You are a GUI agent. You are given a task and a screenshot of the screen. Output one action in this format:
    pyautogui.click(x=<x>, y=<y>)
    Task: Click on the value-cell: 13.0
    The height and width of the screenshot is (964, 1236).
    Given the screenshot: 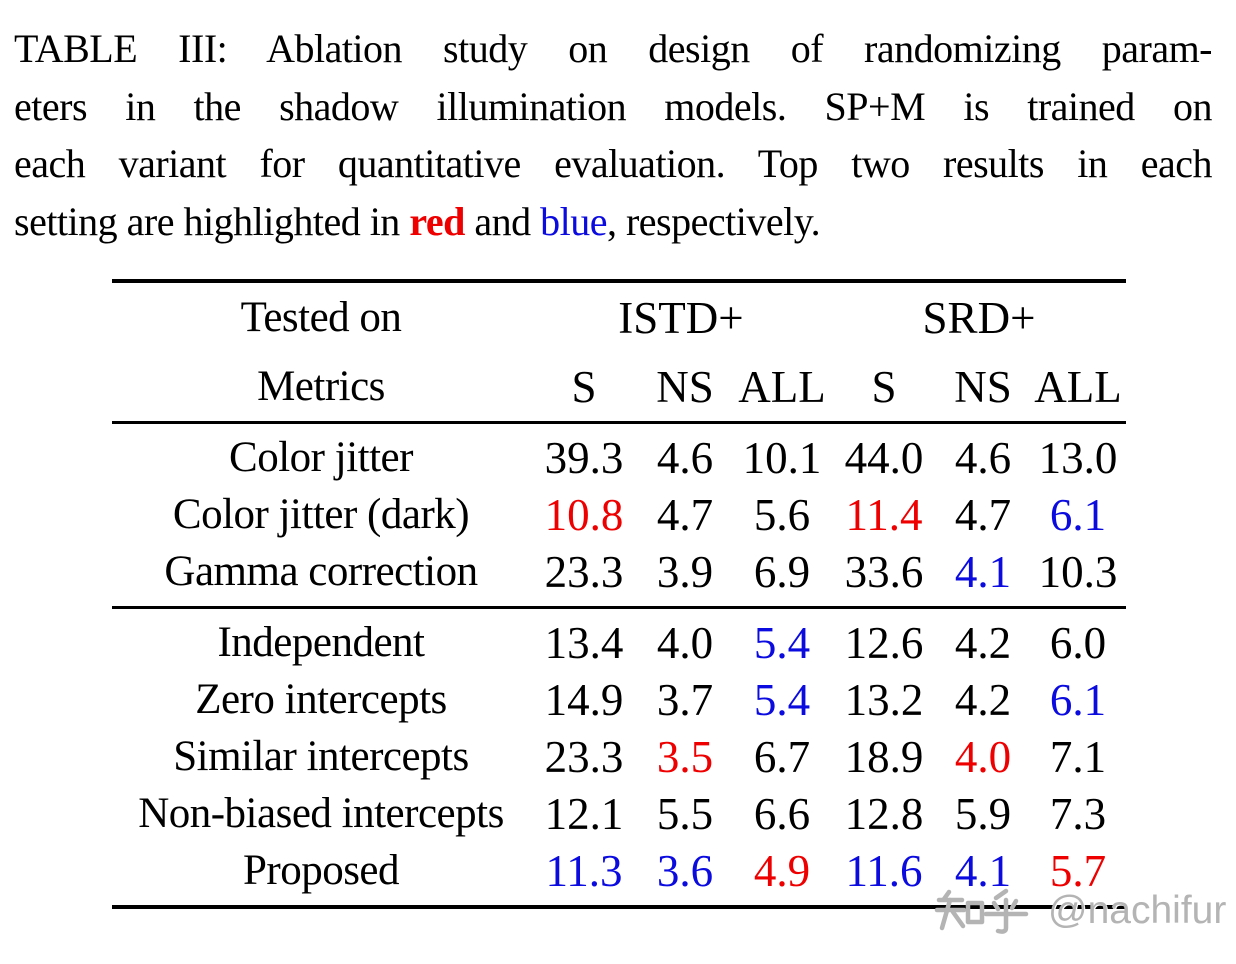 What is the action you would take?
    pyautogui.click(x=1078, y=457)
    